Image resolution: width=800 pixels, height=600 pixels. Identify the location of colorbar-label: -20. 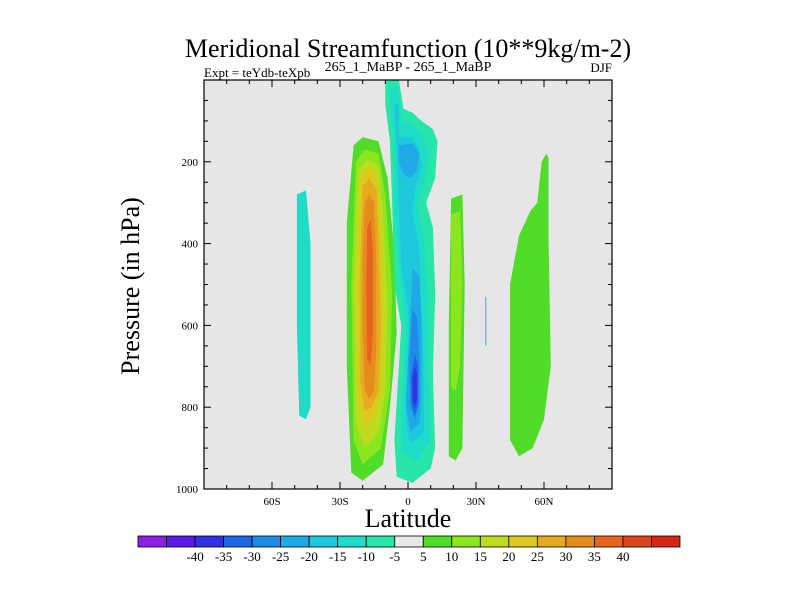
(308, 556).